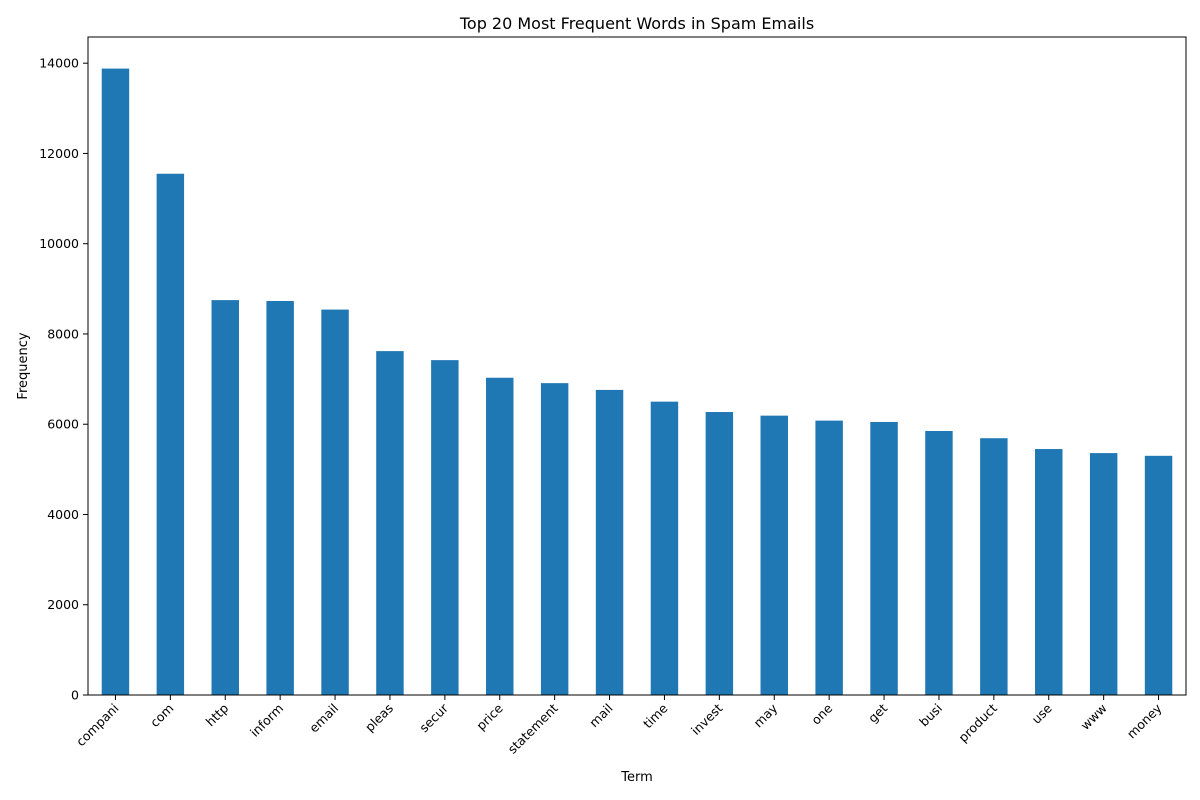 The width and height of the screenshot is (1200, 800). Describe the element at coordinates (655, 715) in the screenshot. I see `x-tick-label: time` at that location.